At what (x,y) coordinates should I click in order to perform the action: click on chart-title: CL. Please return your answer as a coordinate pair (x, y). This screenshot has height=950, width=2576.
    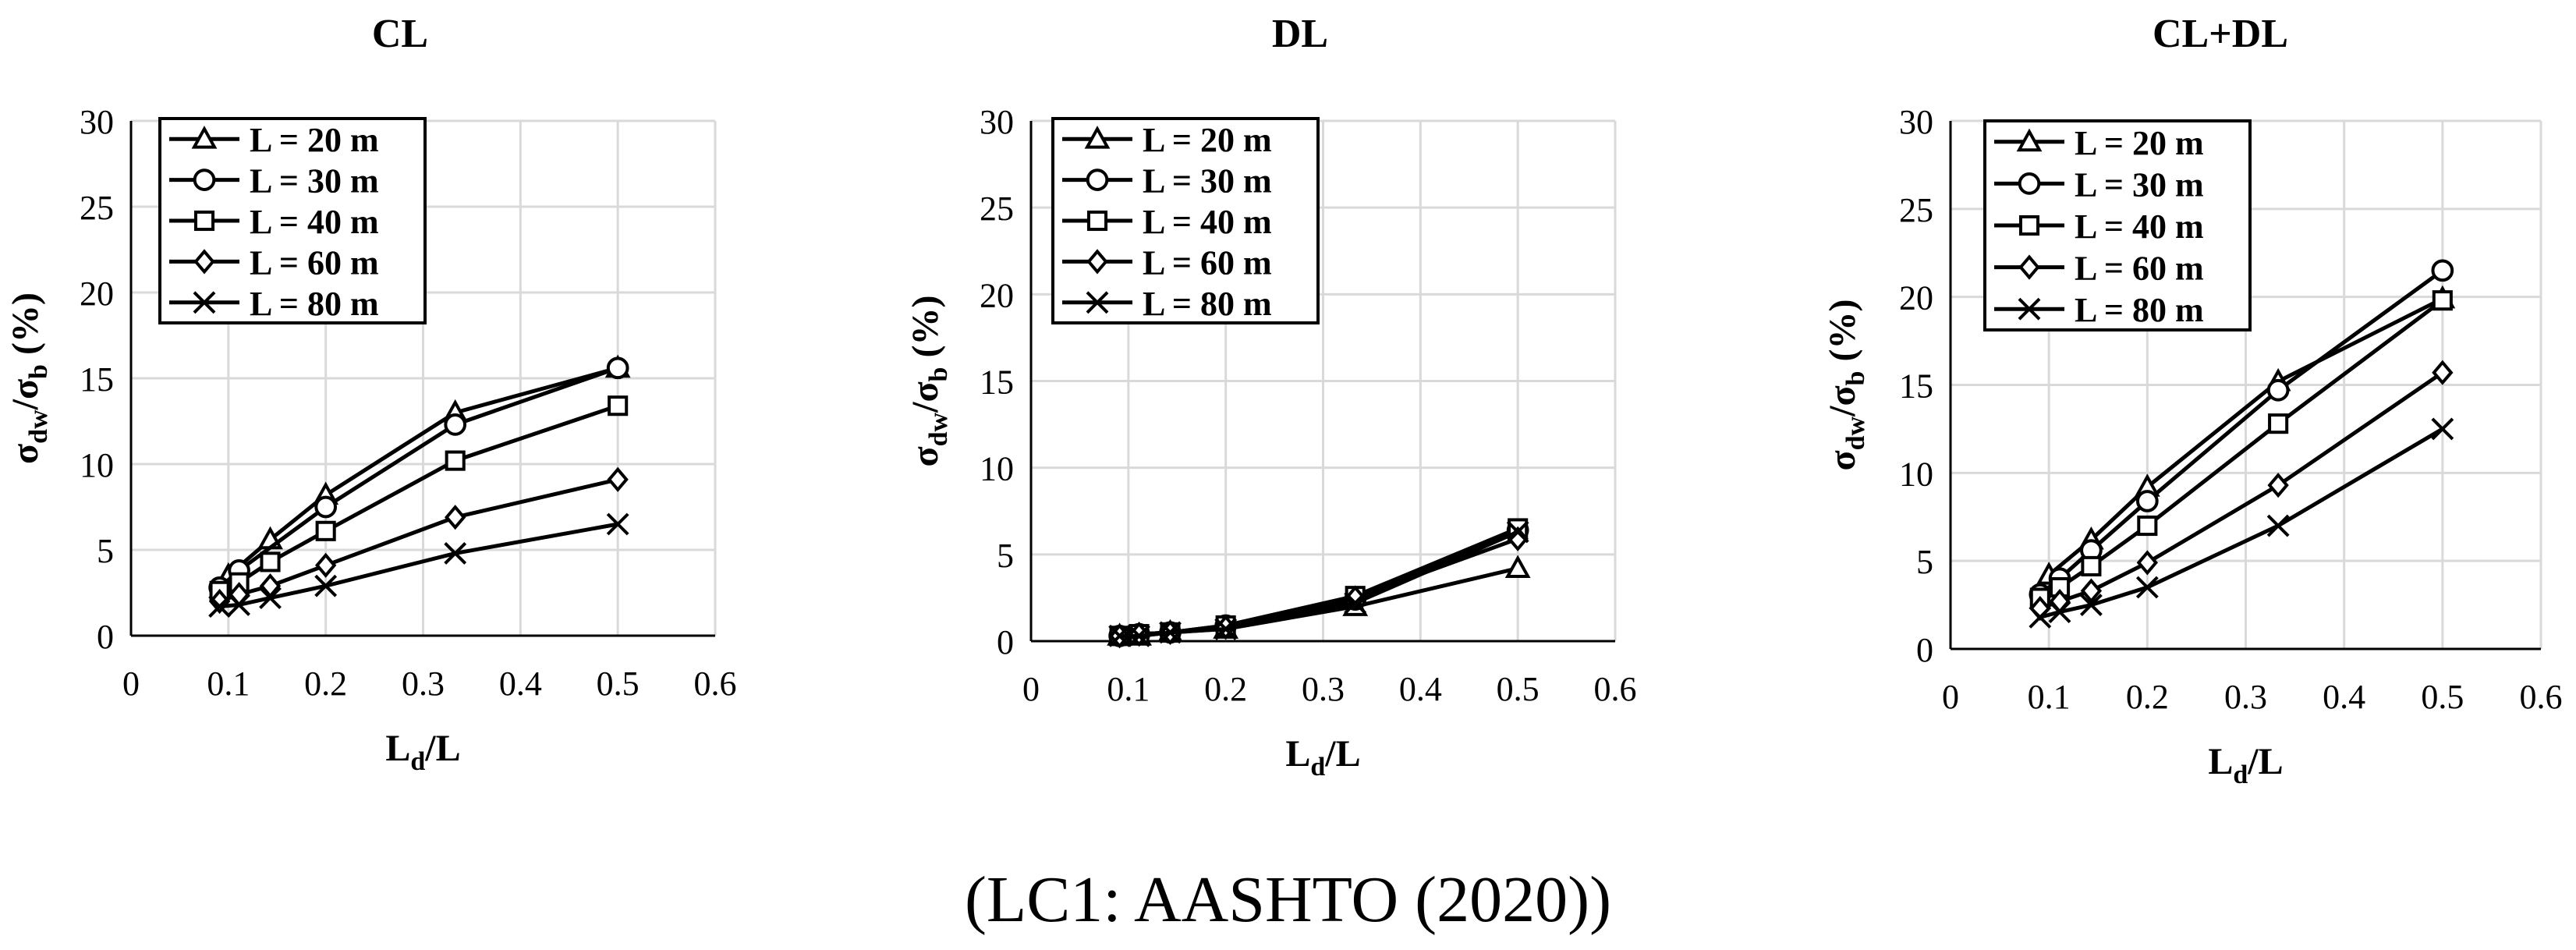
    Looking at the image, I should click on (400, 34).